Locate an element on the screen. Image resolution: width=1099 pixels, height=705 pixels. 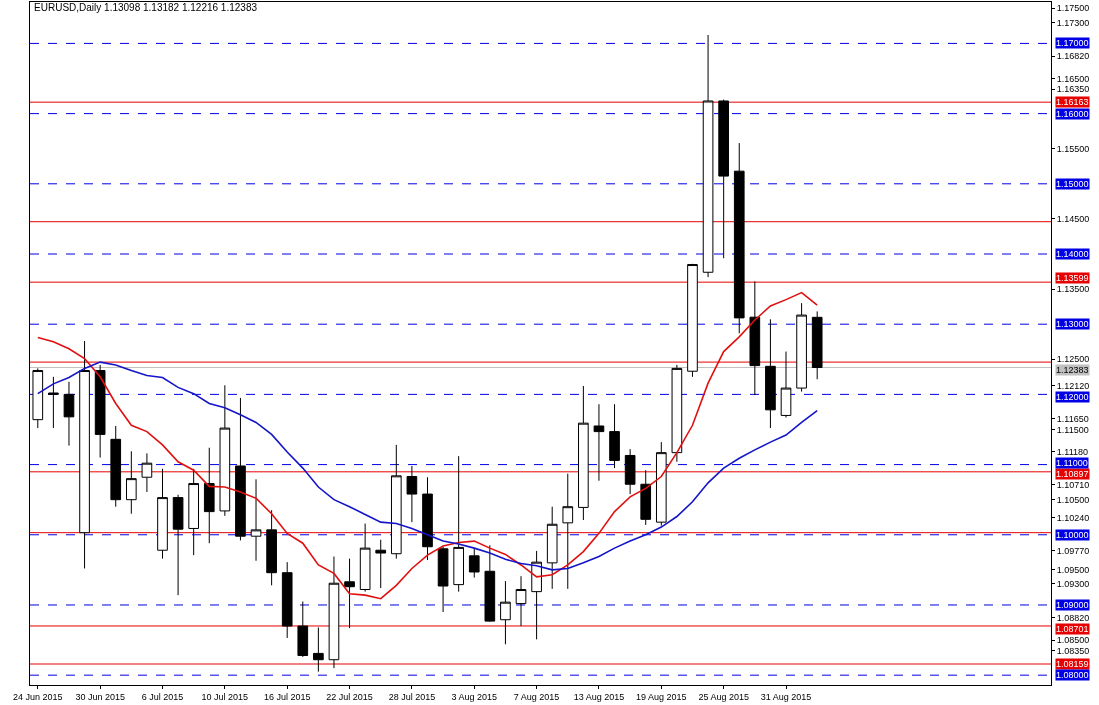
y-tick-label: 1.08350 is located at coordinates (1073, 650).